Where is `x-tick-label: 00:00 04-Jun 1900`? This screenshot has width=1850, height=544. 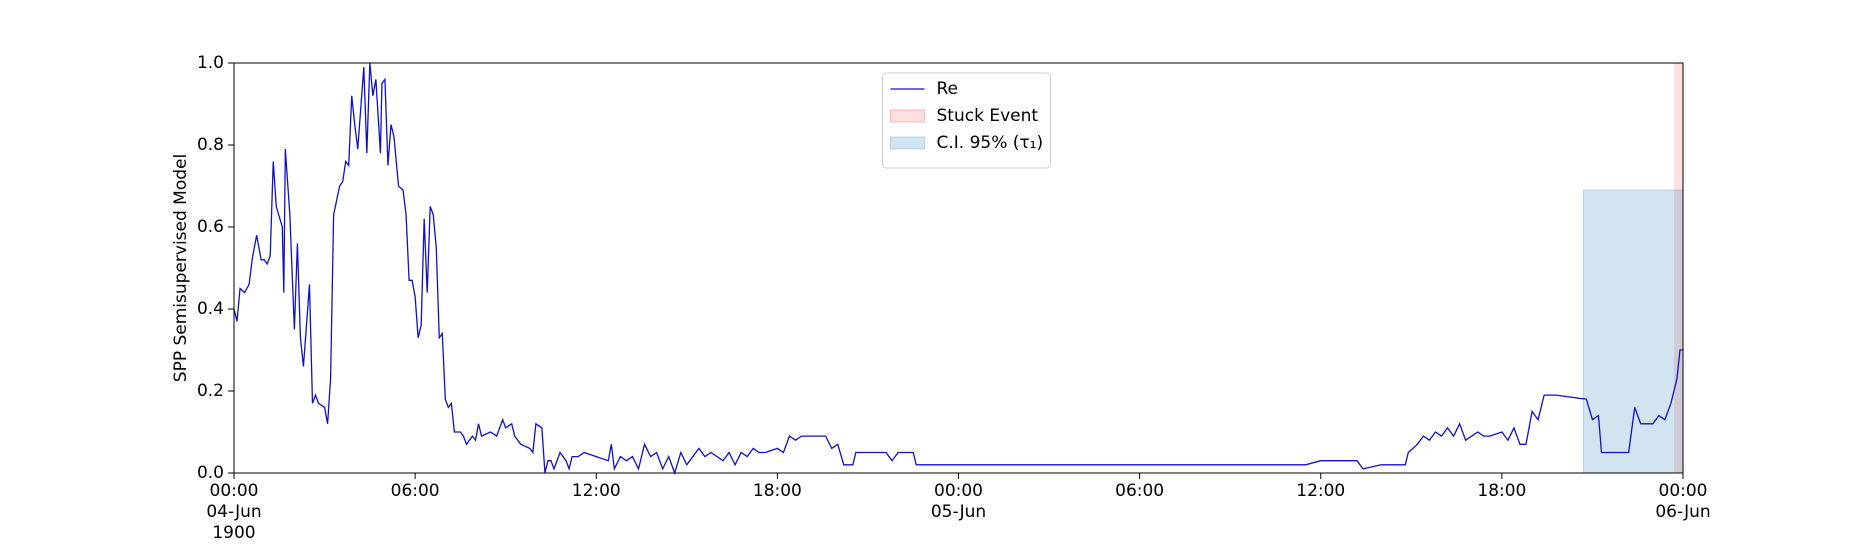 x-tick-label: 00:00 04-Jun 1900 is located at coordinates (234, 512).